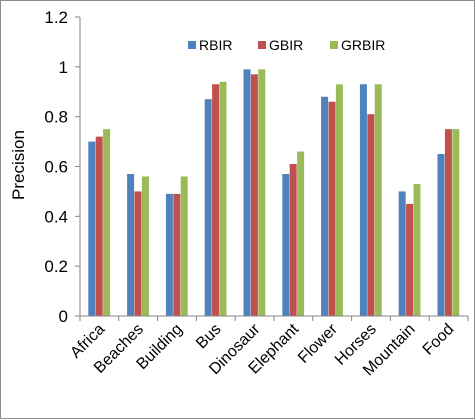  I want to click on bar-rbir-food, so click(441, 235).